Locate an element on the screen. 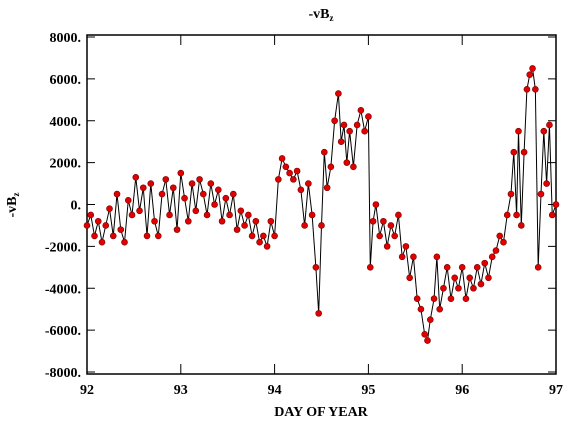 The width and height of the screenshot is (570, 428). y-axis-label: -vBz is located at coordinates (13, 205).